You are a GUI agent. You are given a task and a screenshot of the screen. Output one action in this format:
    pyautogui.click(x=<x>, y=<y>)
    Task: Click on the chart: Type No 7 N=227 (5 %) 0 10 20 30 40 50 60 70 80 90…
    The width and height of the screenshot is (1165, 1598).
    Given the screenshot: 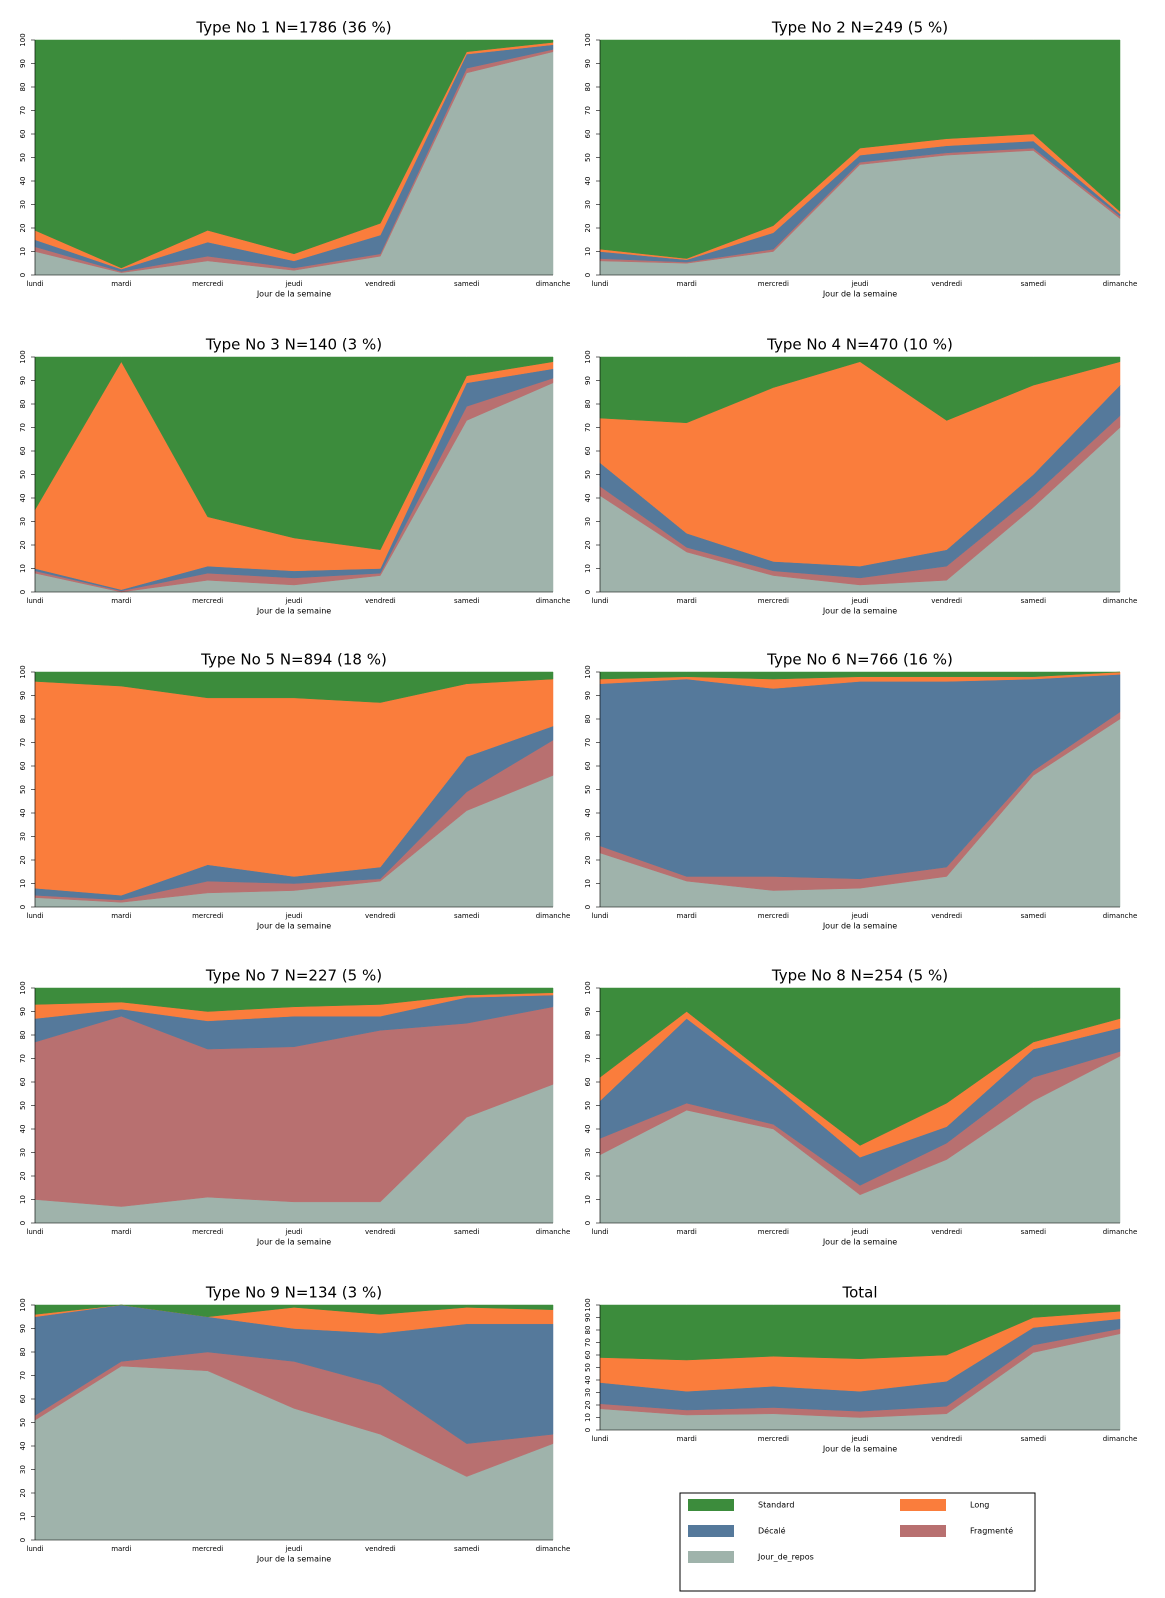 What is the action you would take?
    pyautogui.click(x=294, y=1107)
    